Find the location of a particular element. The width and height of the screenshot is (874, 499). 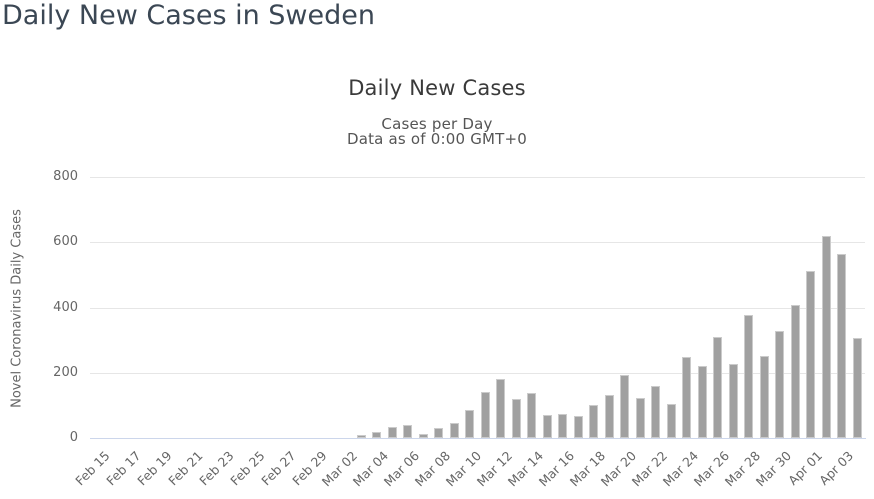

y-tick-label: 800 is located at coordinates (65, 176).